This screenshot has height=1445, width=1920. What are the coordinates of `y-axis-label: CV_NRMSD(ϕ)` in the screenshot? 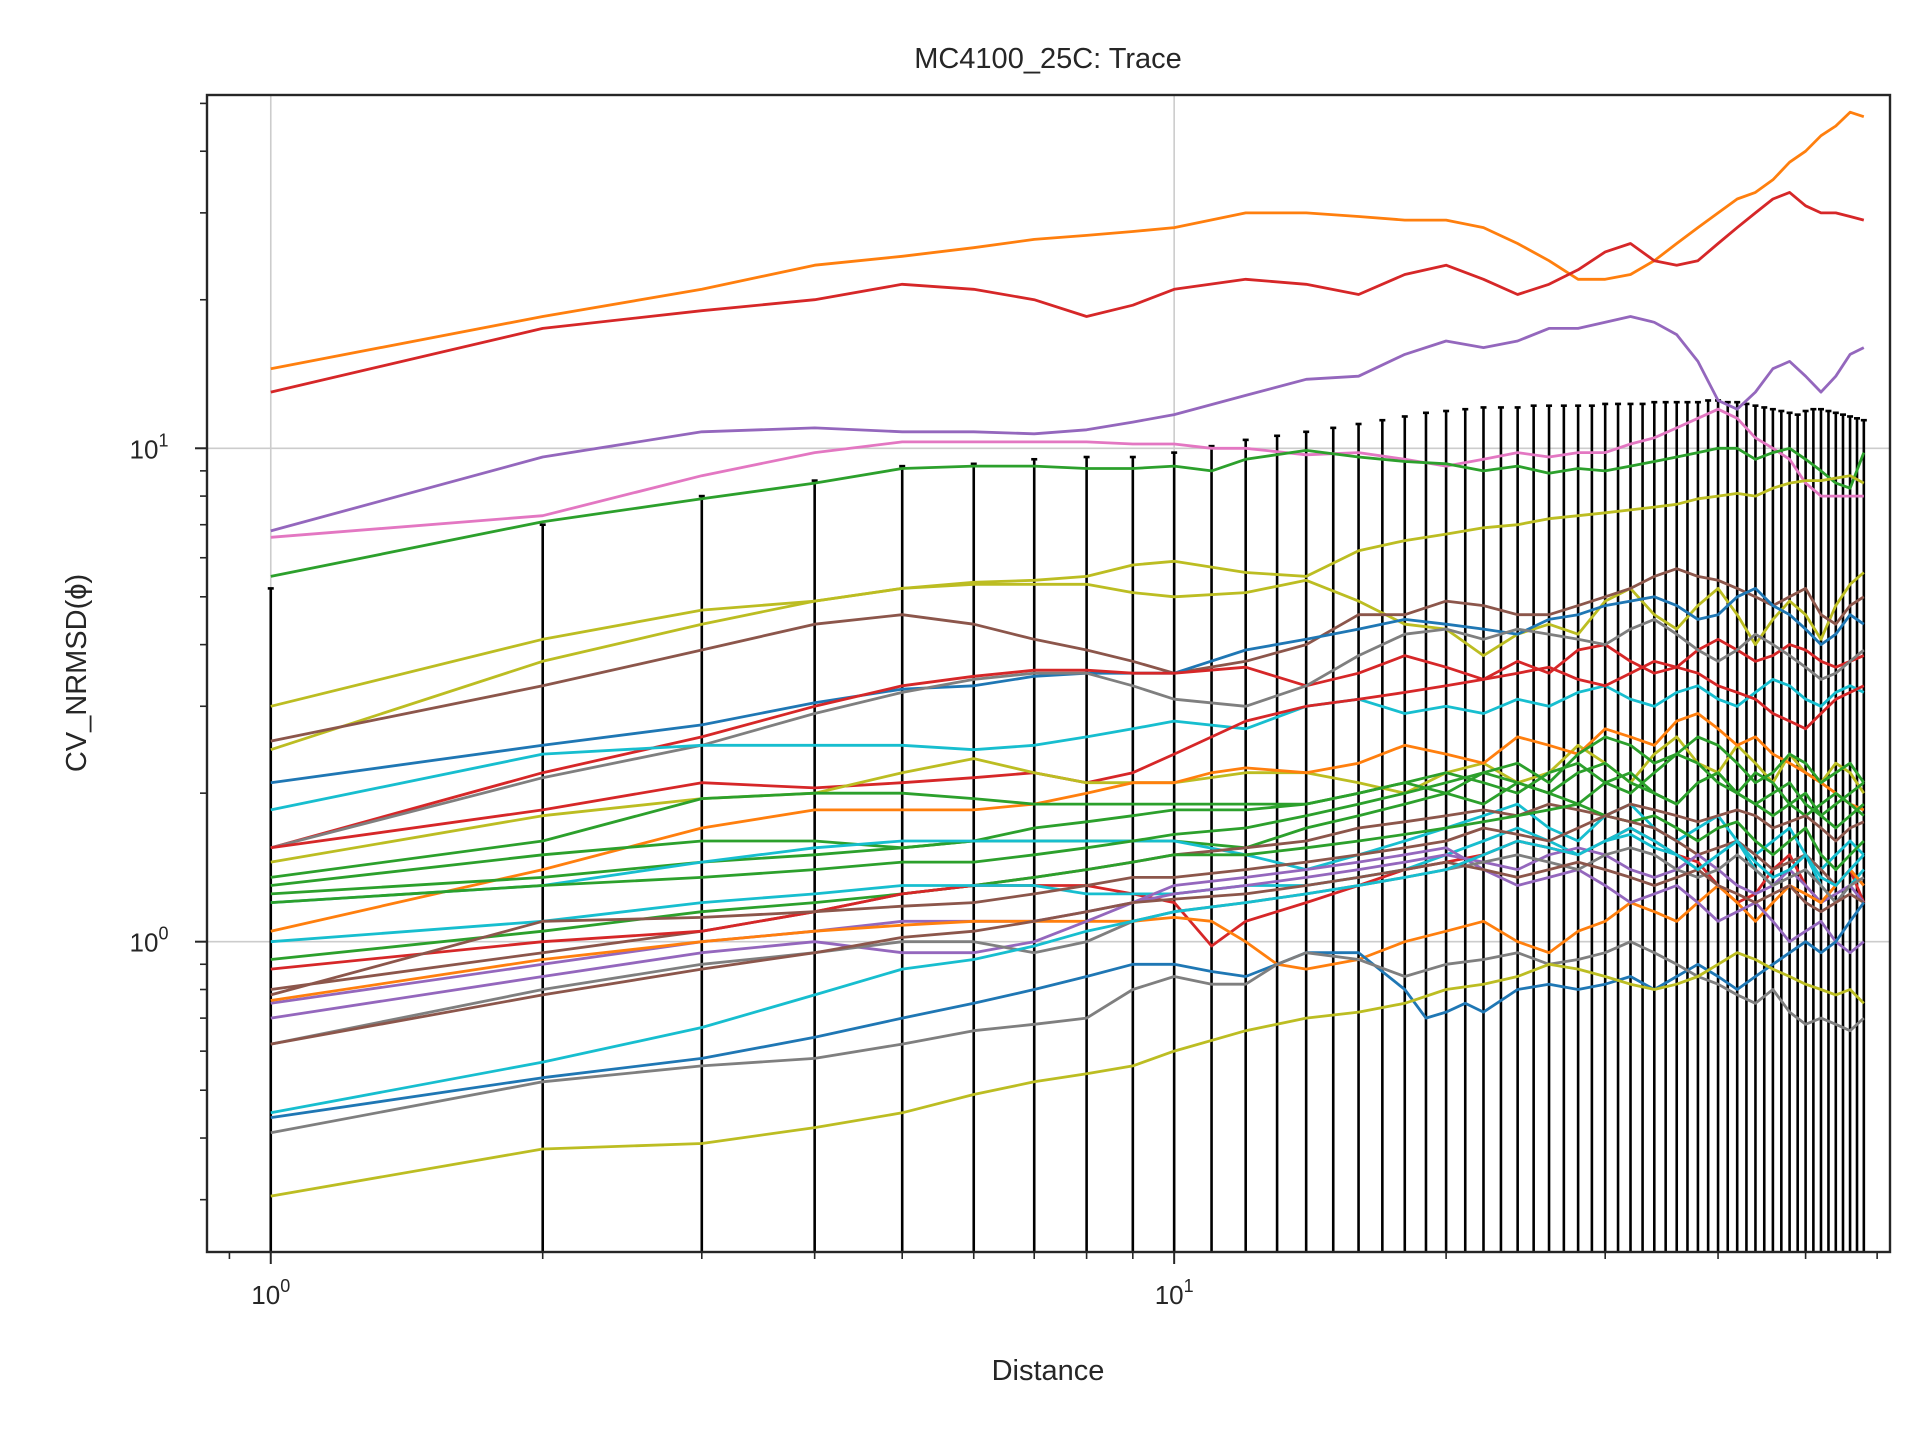 It's located at (77, 673).